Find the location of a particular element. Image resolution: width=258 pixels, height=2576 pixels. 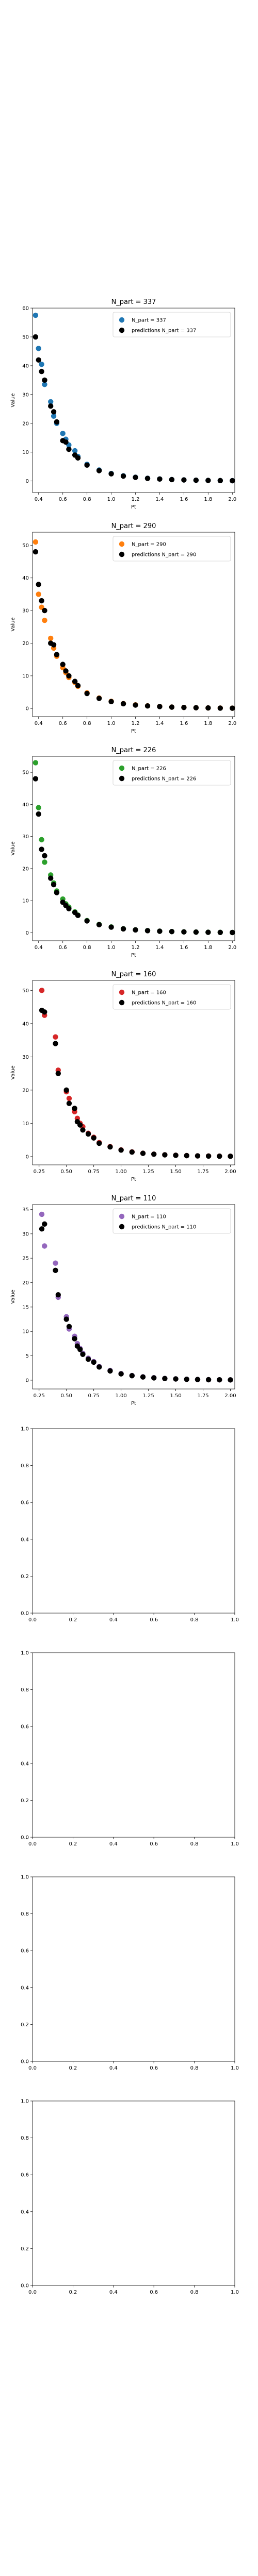

legend-label: predictions N_part = 226 is located at coordinates (164, 779).